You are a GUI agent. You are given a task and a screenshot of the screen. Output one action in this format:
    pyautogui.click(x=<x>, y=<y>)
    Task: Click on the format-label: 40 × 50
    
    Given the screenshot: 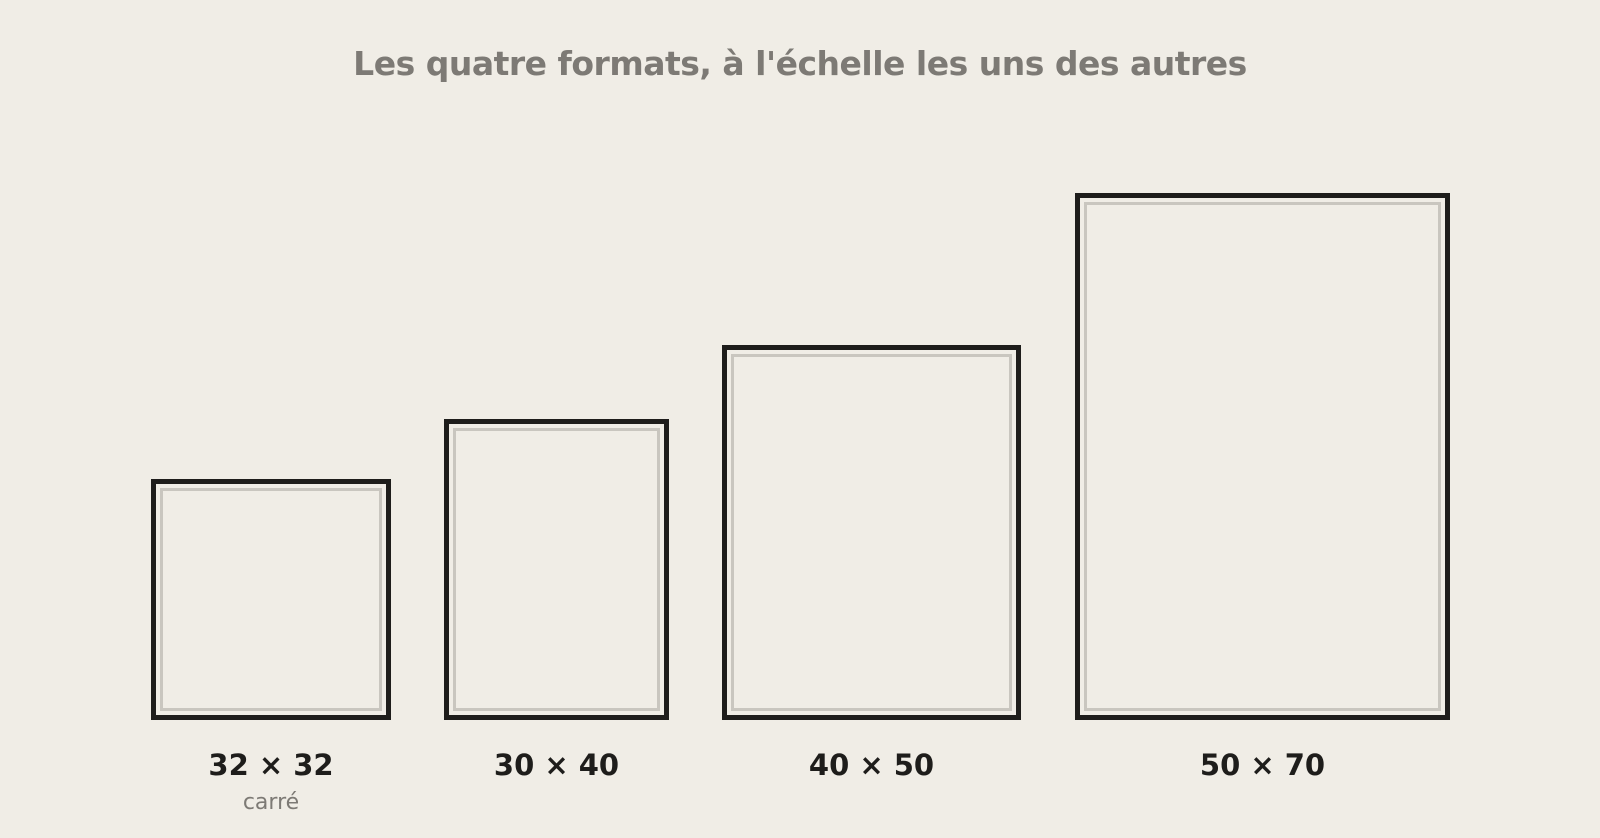 What is the action you would take?
    pyautogui.click(x=871, y=765)
    